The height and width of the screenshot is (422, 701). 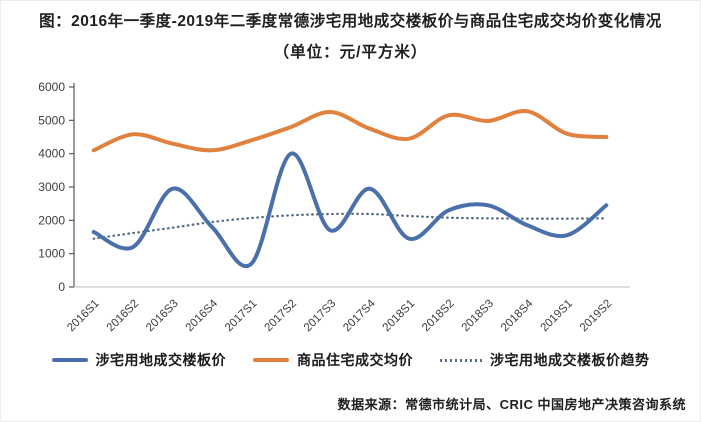 I want to click on legend-label: 商品住宅成交均价, so click(x=355, y=360).